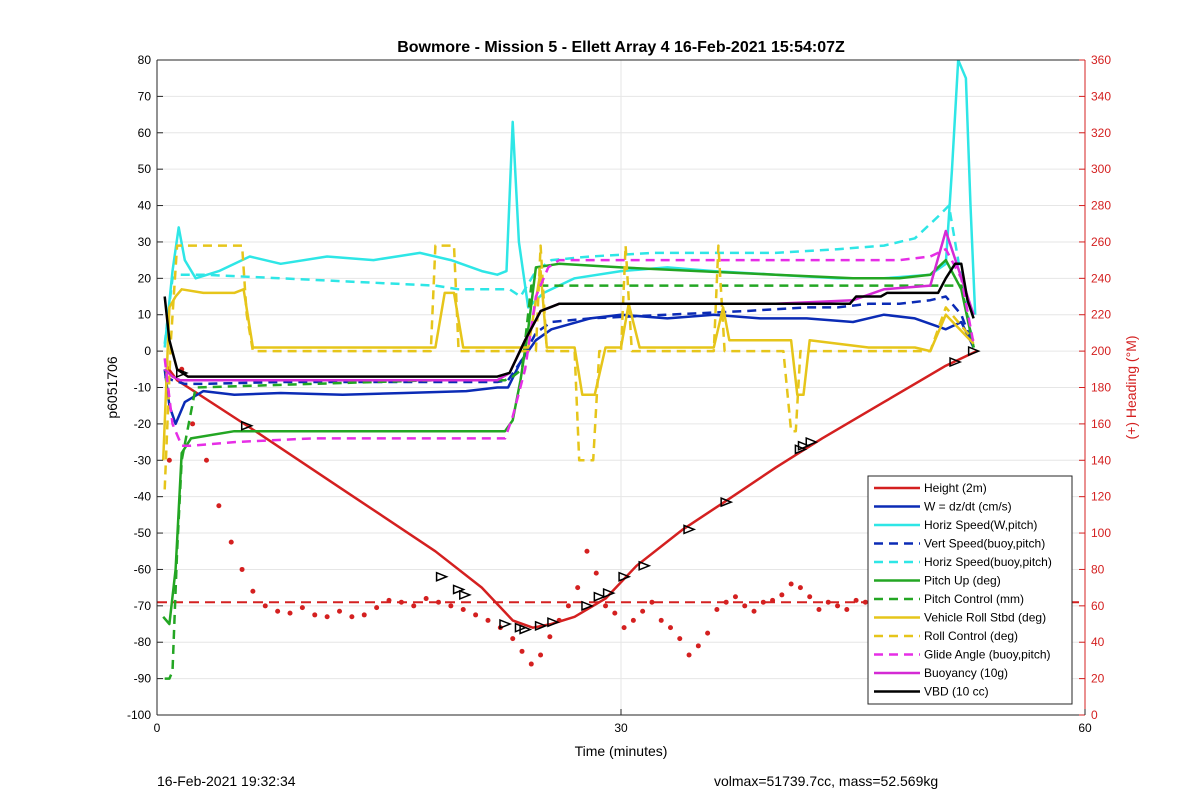 Image resolution: width=1200 pixels, height=804 pixels. What do you see at coordinates (1098, 642) in the screenshot?
I see `y2-tick-label: 40` at bounding box center [1098, 642].